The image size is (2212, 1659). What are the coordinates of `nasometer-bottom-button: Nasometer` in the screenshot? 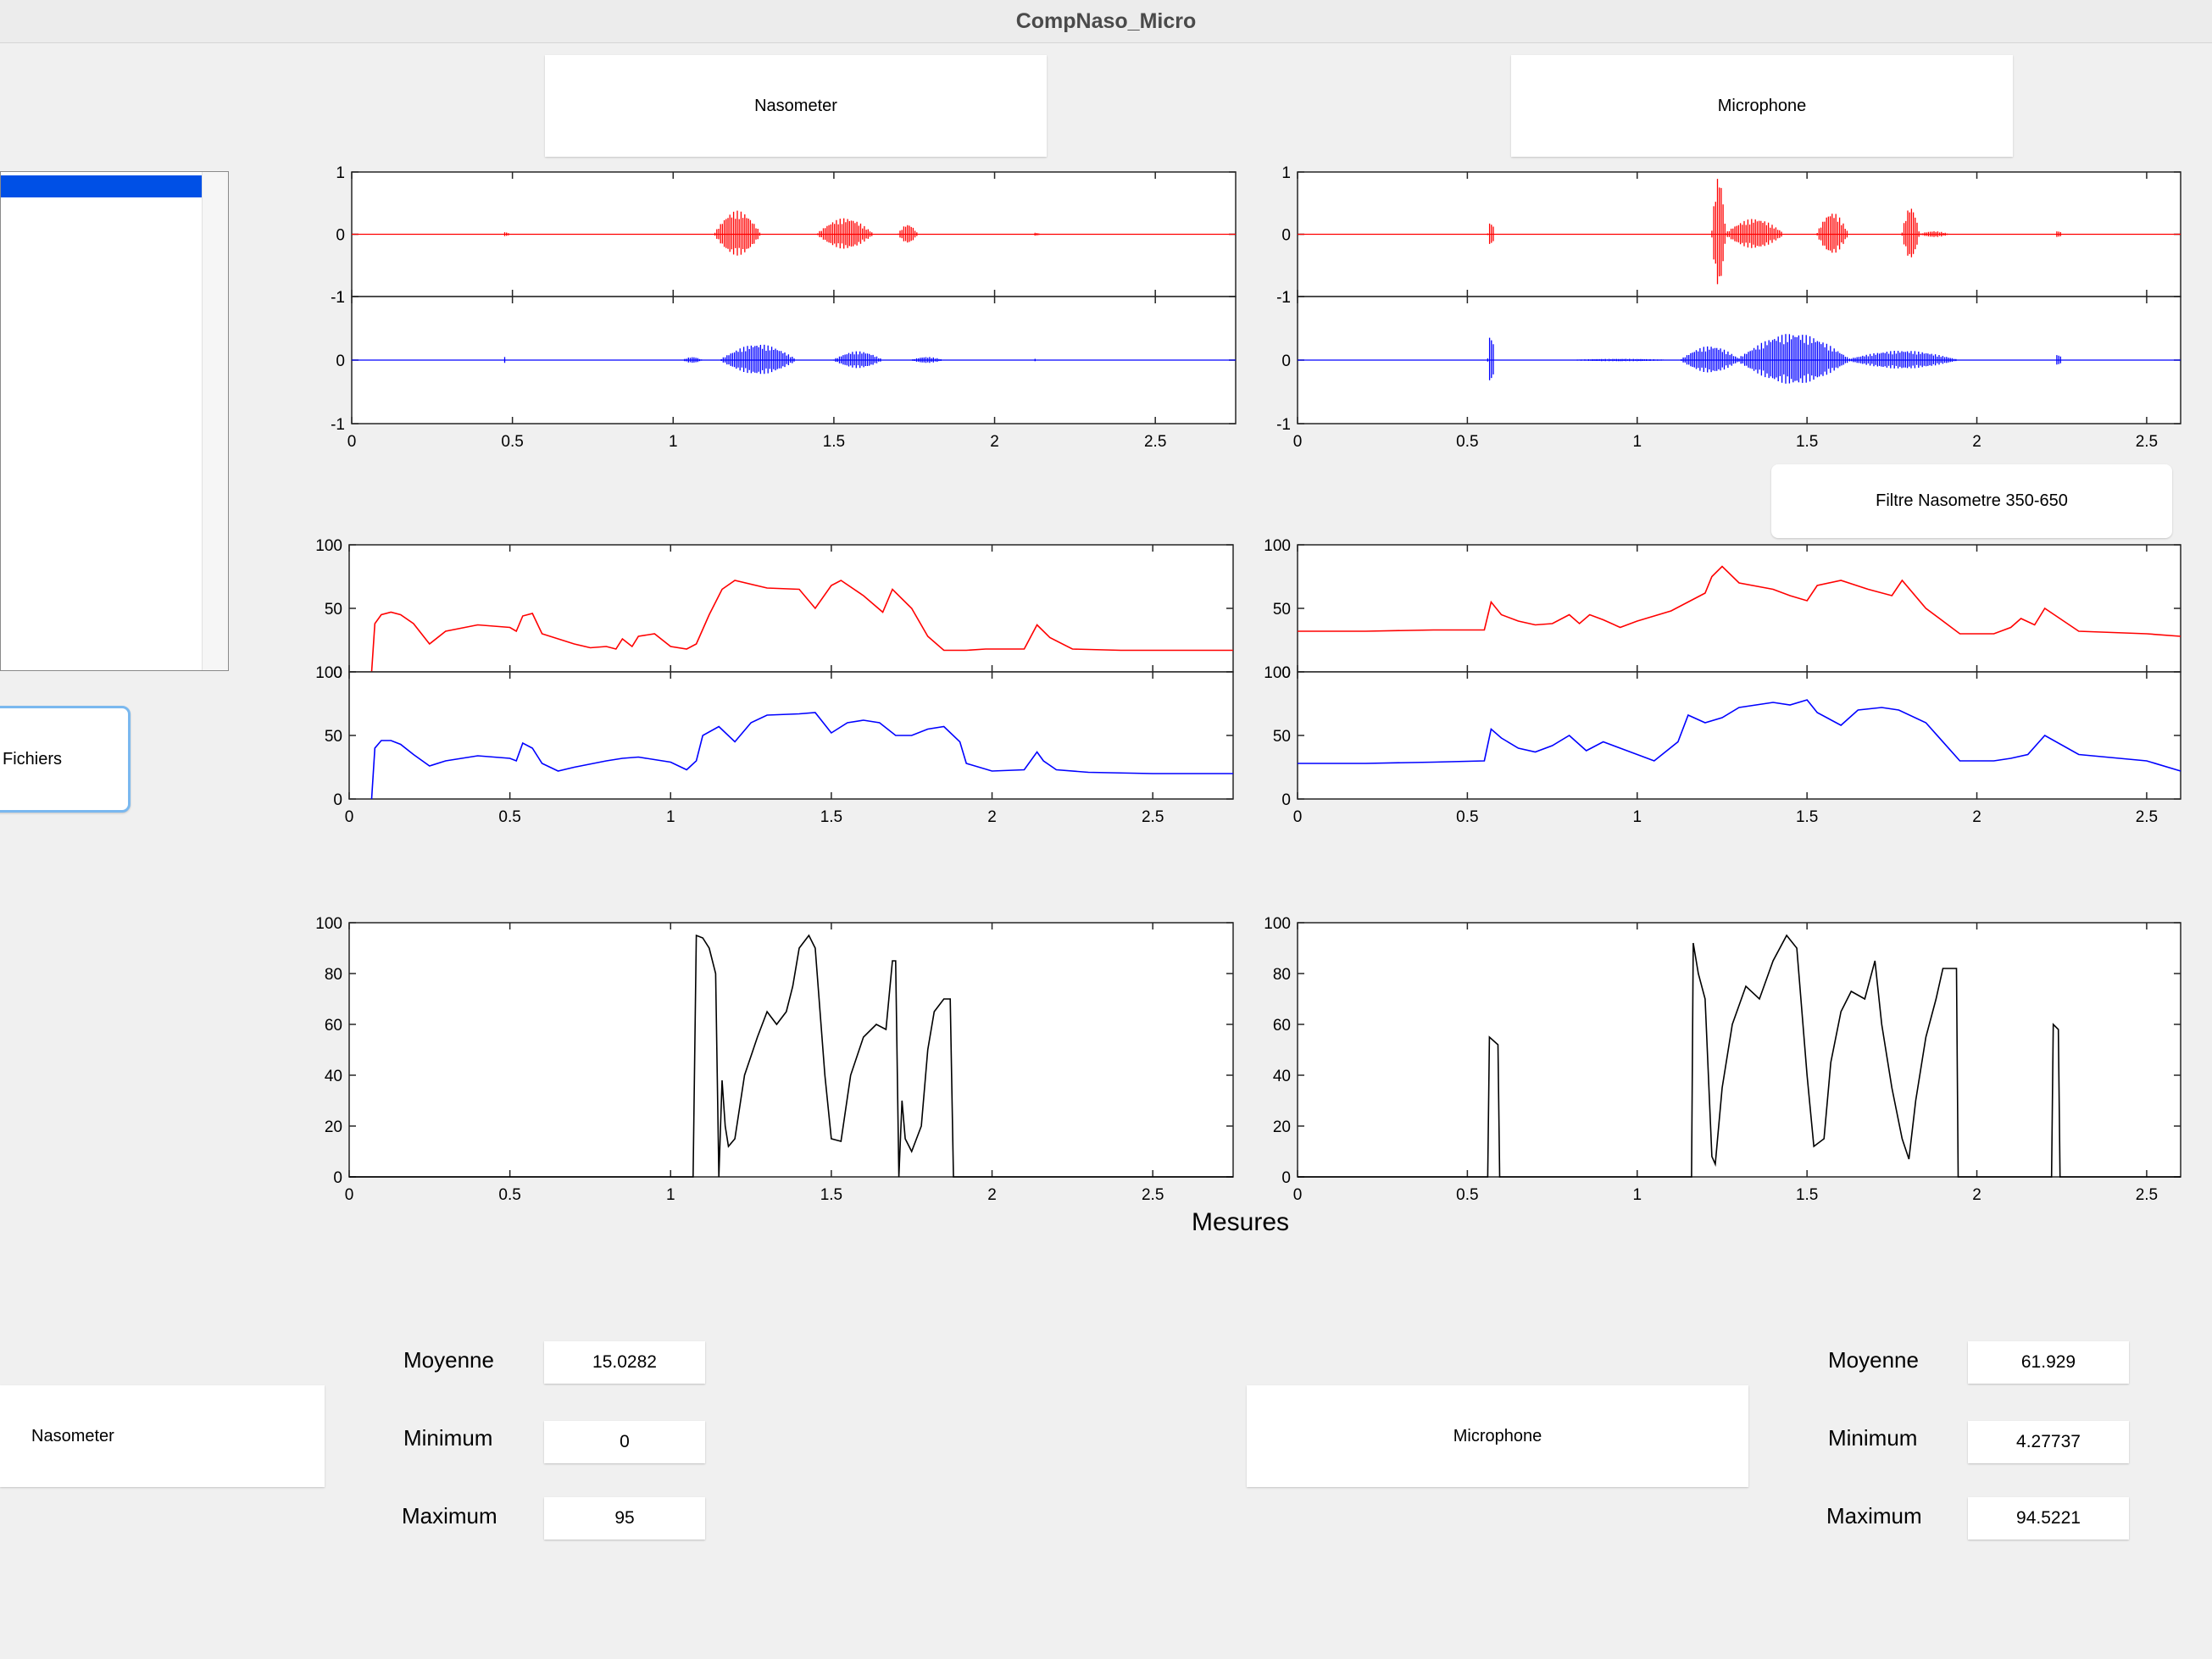 It's located at (162, 1436).